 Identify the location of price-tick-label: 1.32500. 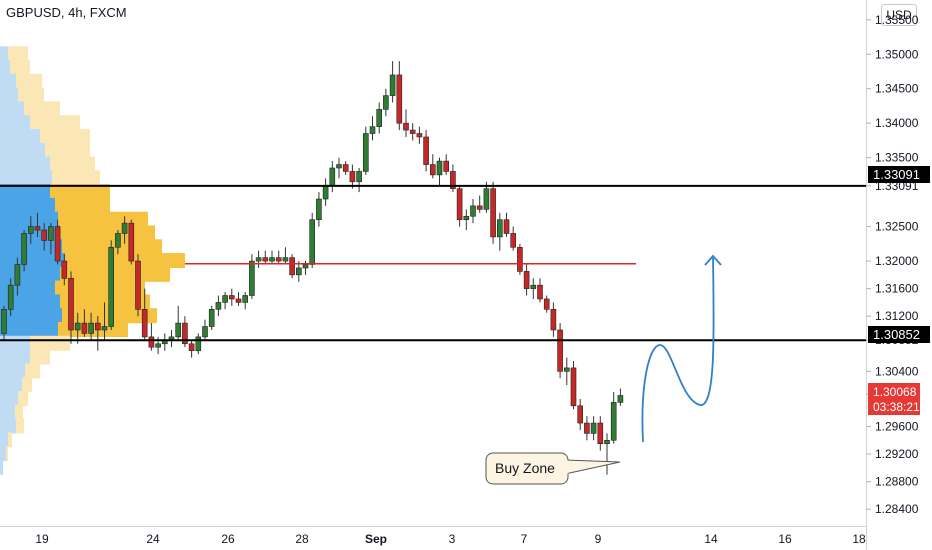
(897, 227).